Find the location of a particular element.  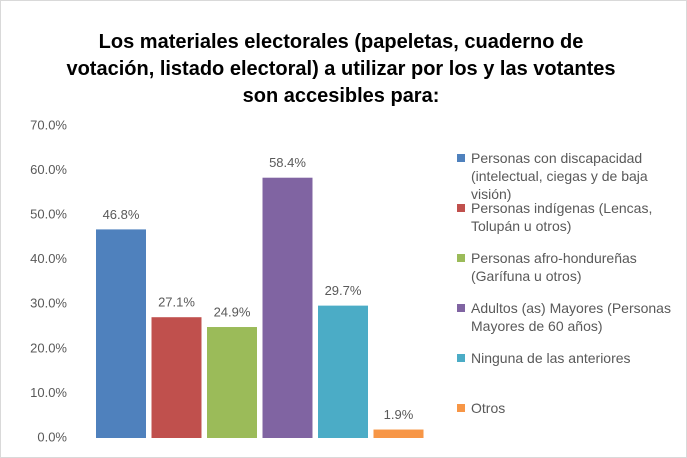

legend-entry: Ninguna de las anteriores is located at coordinates (570, 374).